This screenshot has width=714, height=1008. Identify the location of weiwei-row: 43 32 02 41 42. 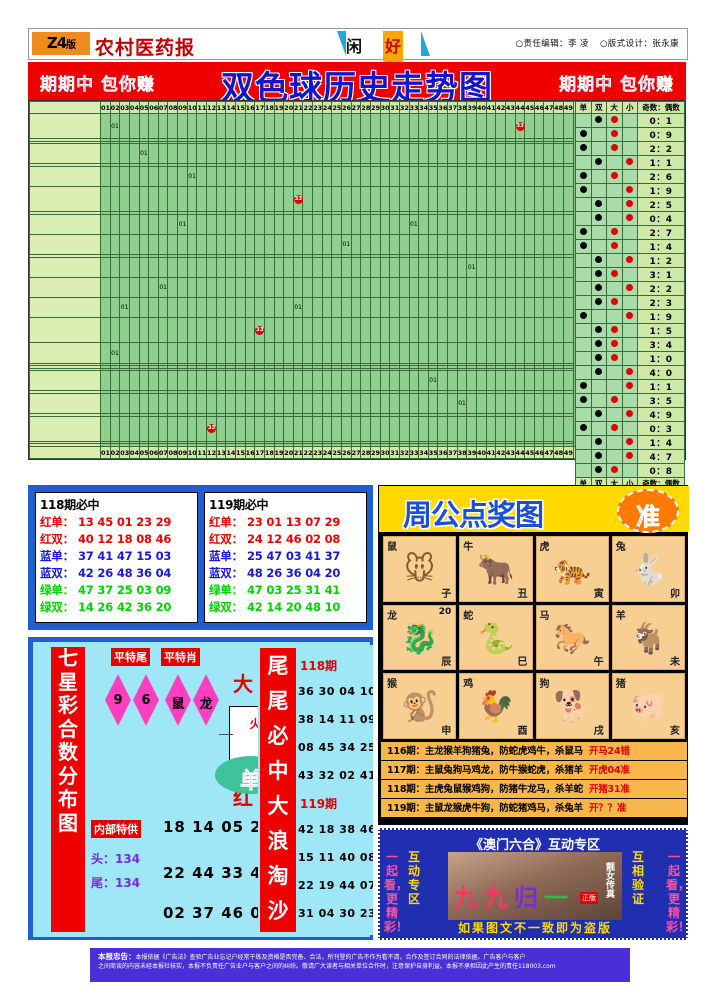
(335, 775).